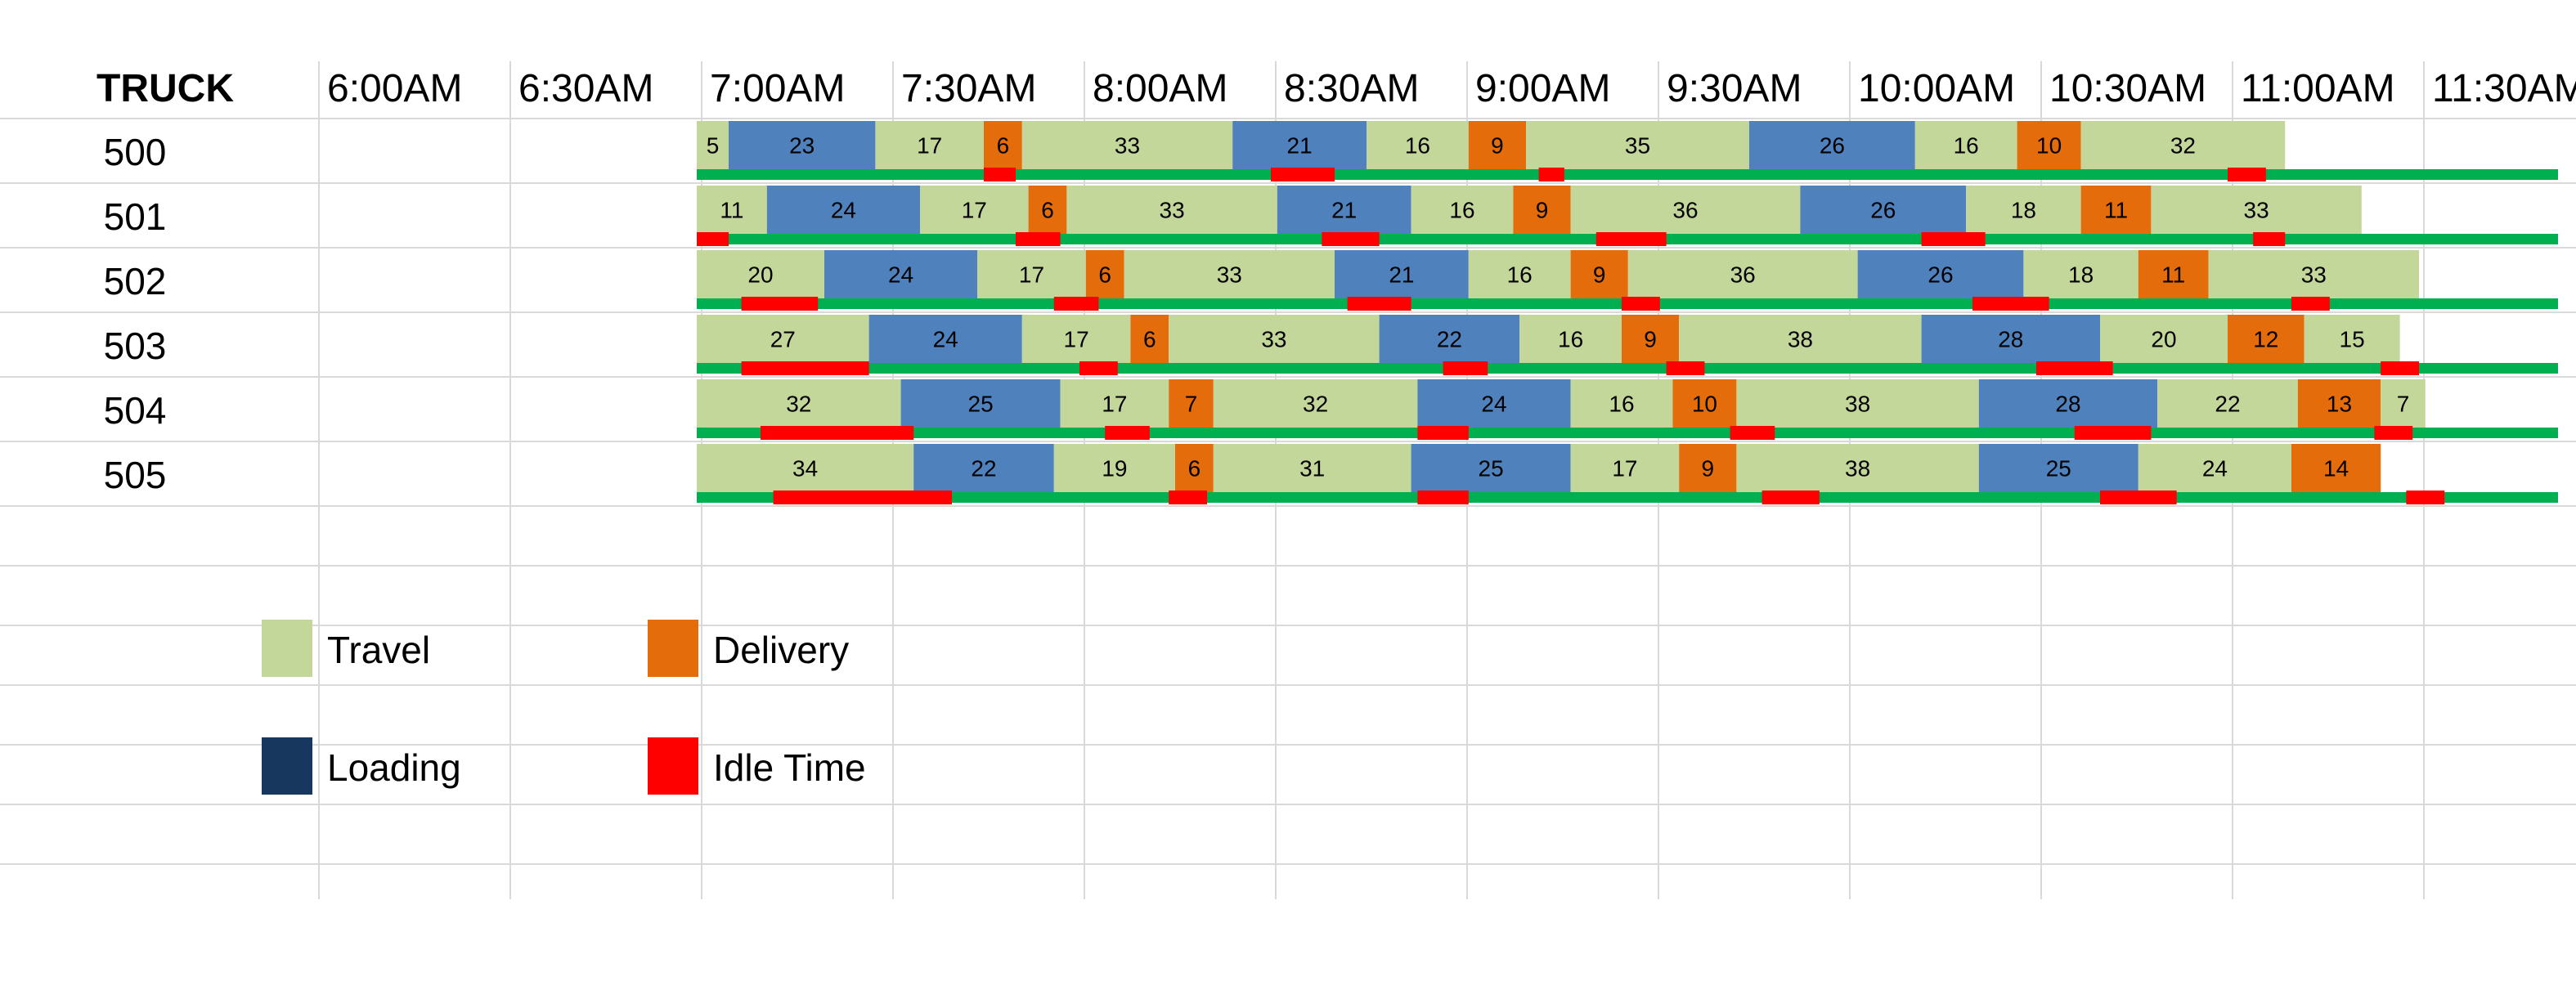 This screenshot has width=2576, height=981. What do you see at coordinates (1627, 345) in the screenshot?
I see `truck-row-bars: 27 24 17 6 33 22 16 9 38 28 20 12 15` at bounding box center [1627, 345].